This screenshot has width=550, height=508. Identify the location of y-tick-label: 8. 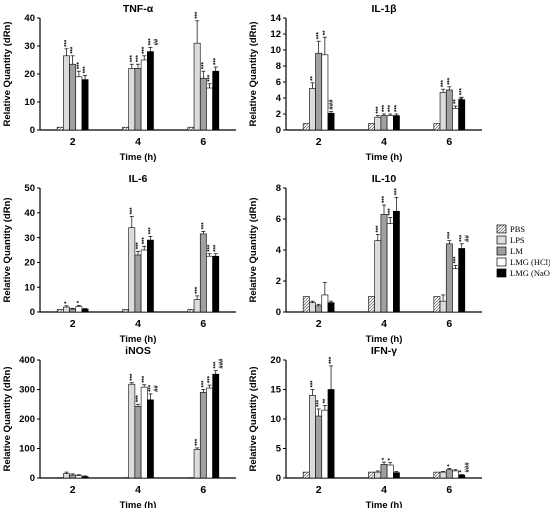
(278, 66).